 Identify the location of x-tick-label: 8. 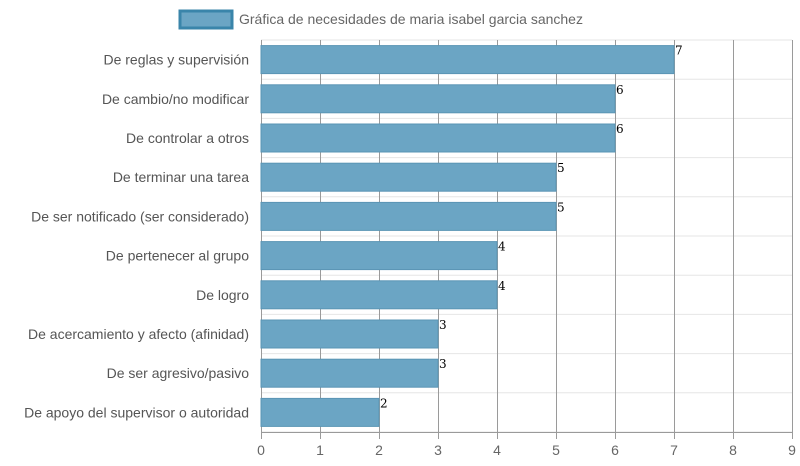
(733, 450).